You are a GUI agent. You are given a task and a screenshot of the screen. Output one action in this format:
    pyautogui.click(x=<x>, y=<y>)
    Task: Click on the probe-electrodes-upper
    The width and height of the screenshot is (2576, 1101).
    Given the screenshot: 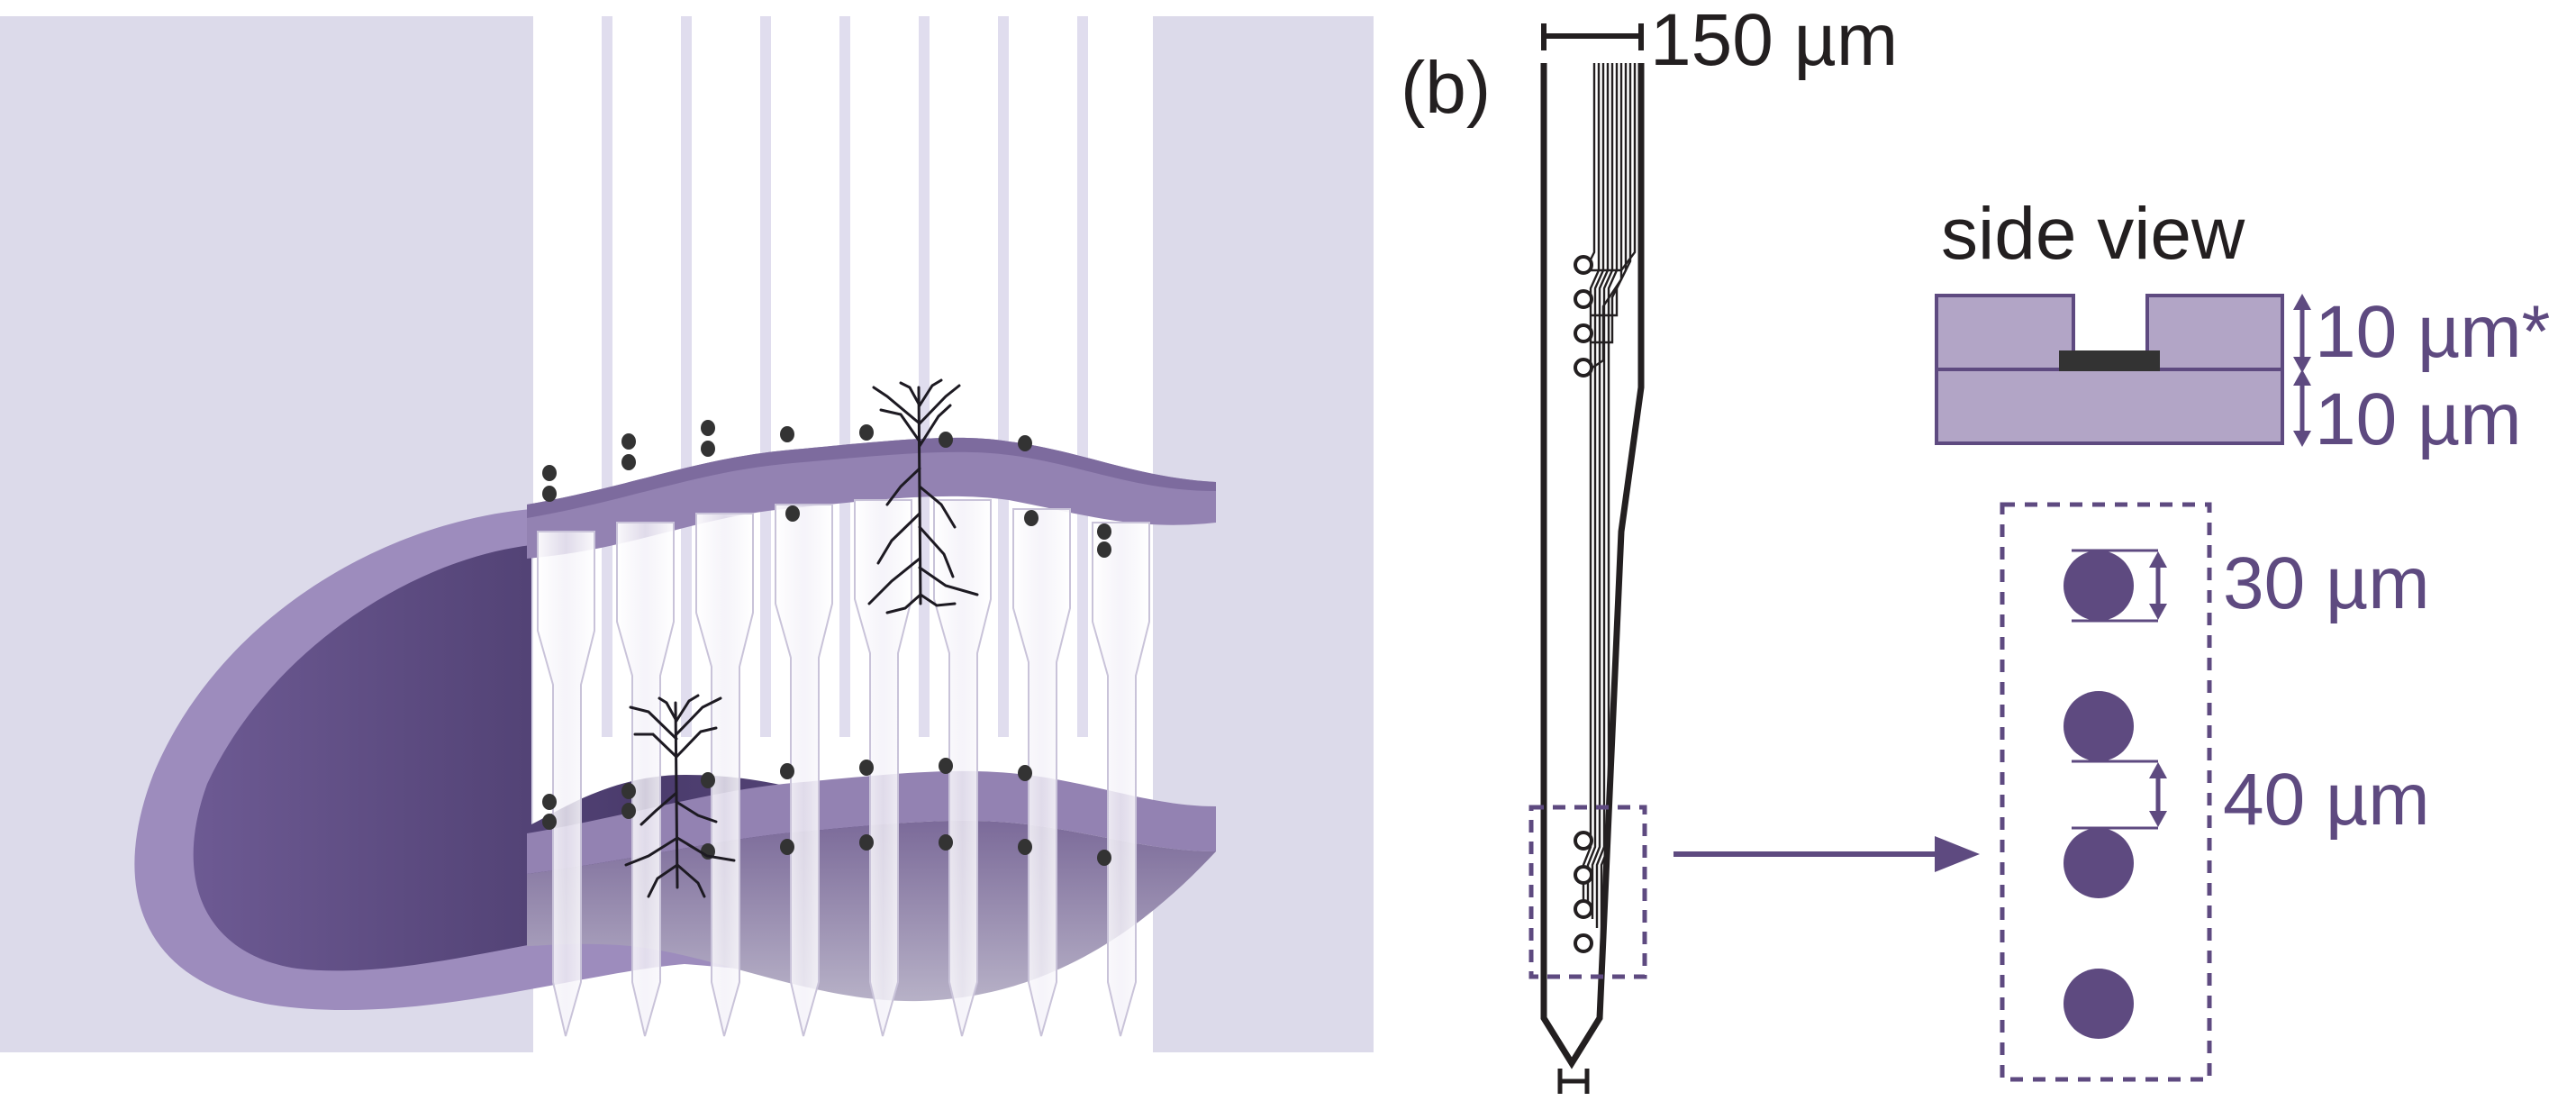 What is the action you would take?
    pyautogui.click(x=1583, y=316)
    